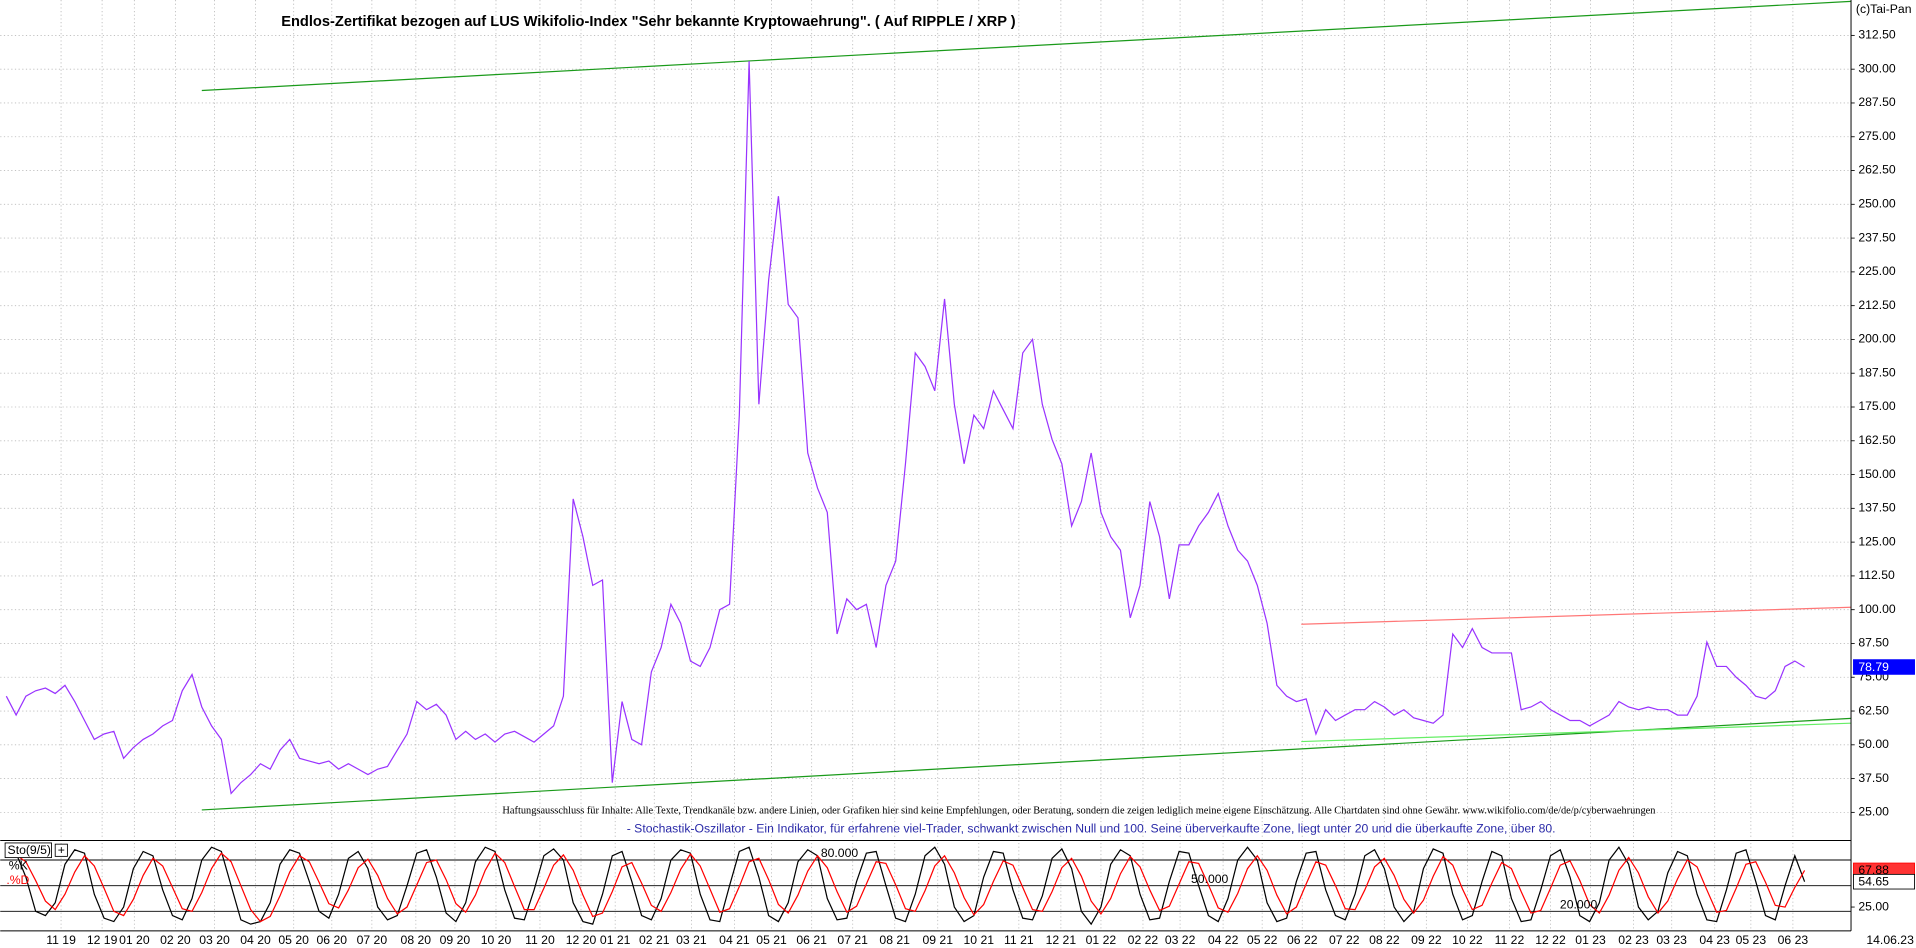 This screenshot has height=948, width=1916. I want to click on indicator-title: Sto(9/5), so click(29, 850).